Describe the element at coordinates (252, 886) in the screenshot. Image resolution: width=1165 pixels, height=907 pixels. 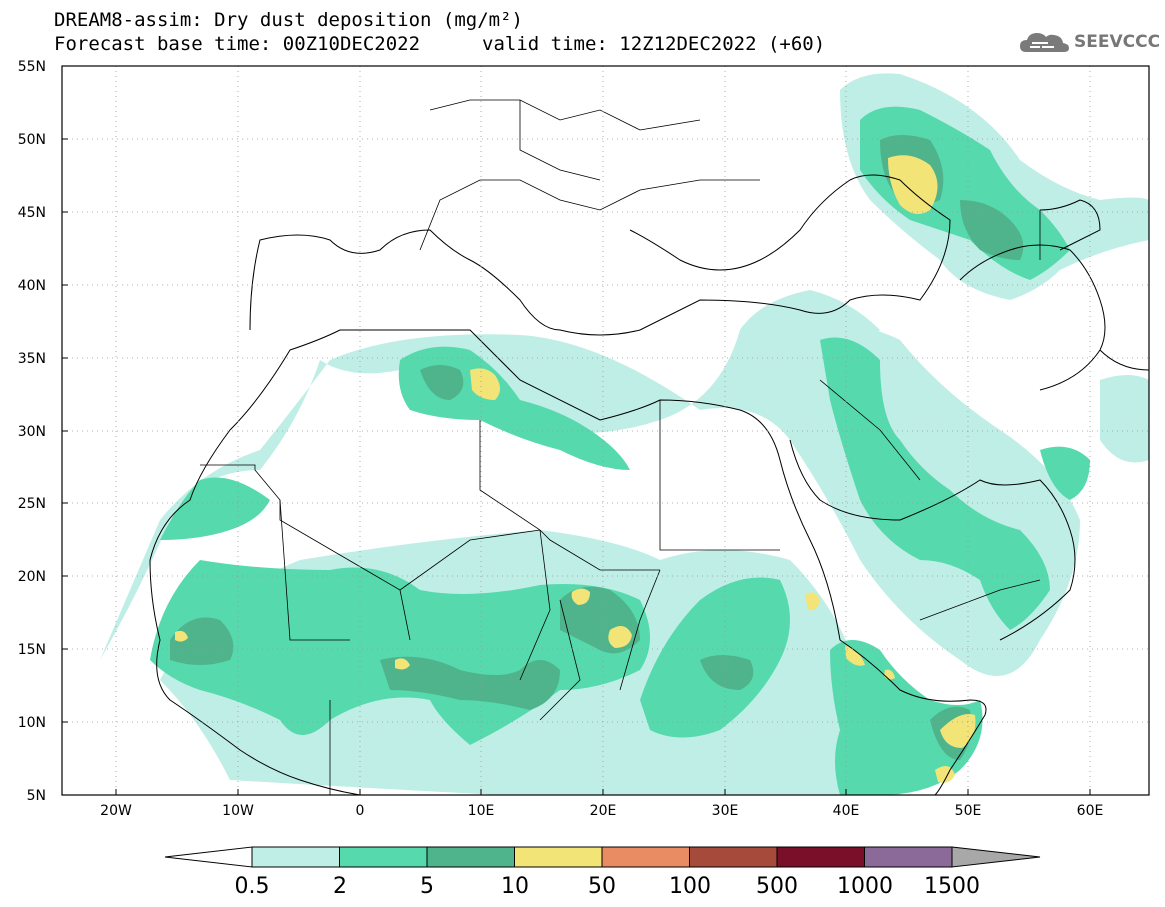
I see `legend-label: 0.5` at that location.